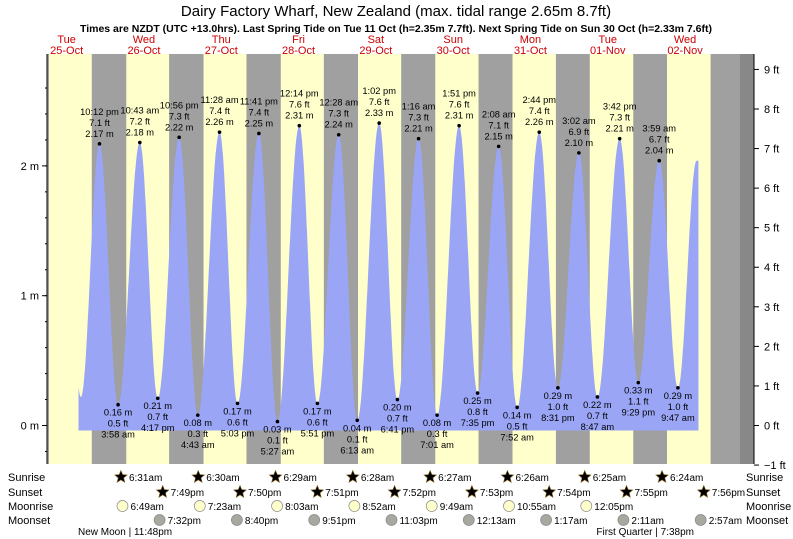  Describe the element at coordinates (496, 493) in the screenshot. I see `sunset-time: 7:53pm` at that location.